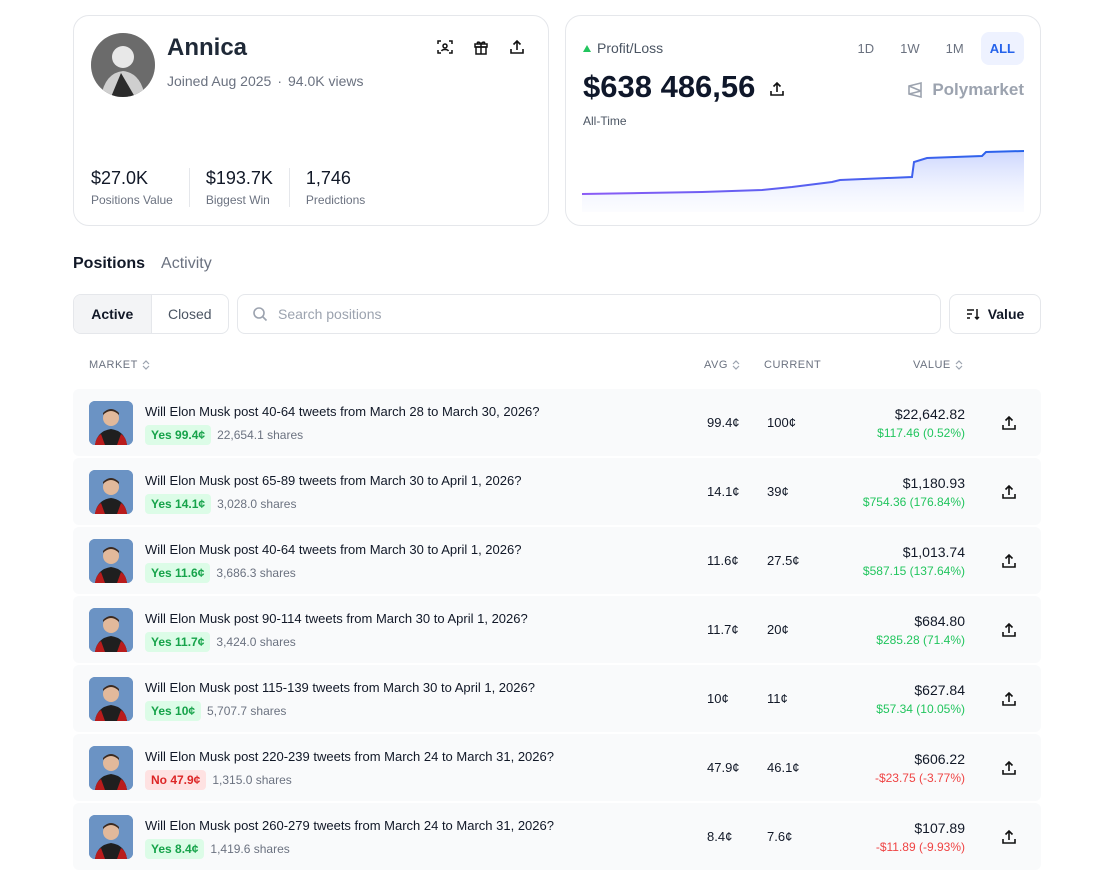 This screenshot has width=1098, height=878. I want to click on shares-count: 3,028.0 shares, so click(257, 504).